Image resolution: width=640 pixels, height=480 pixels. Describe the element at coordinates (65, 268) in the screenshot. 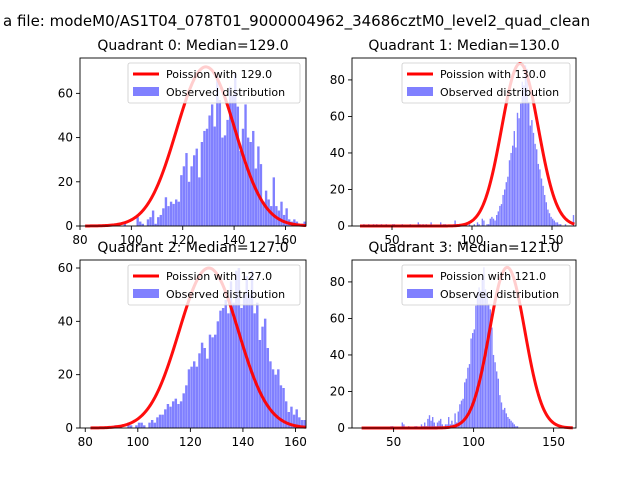

I see `y-tick-label: 60` at that location.